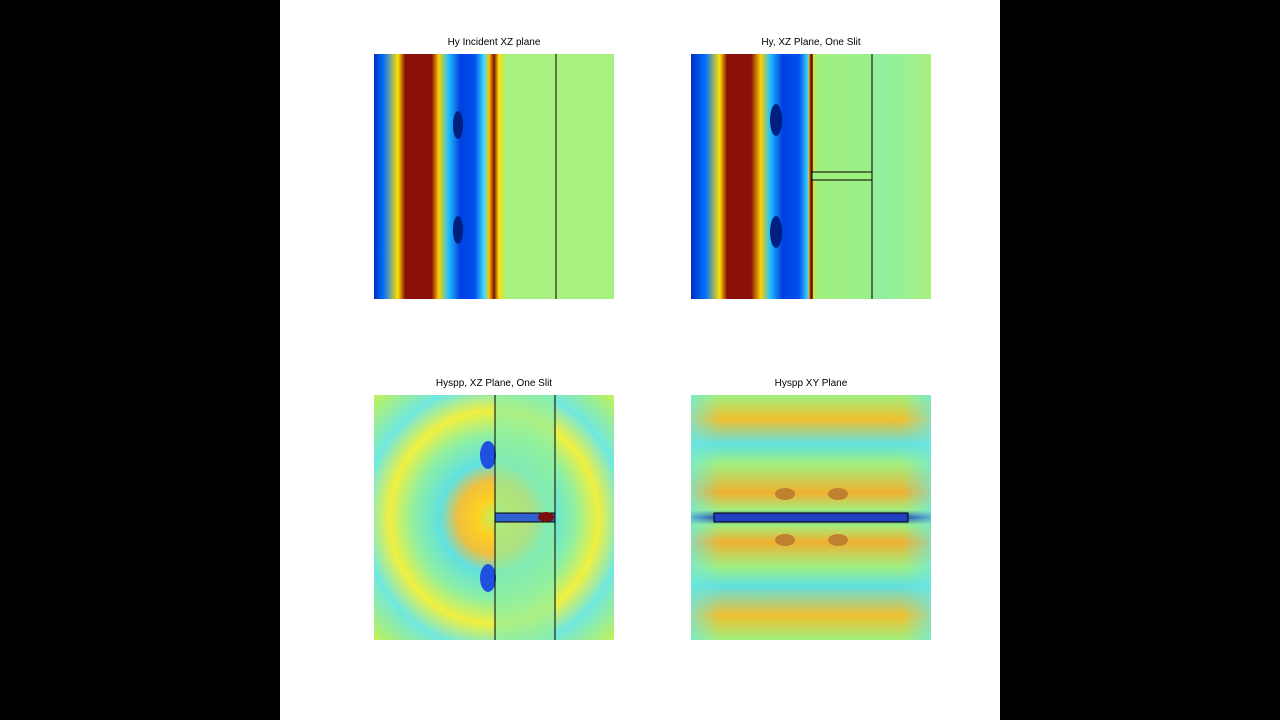 The image size is (1280, 720). I want to click on panel-title: Hyspp XY Plane, so click(811, 383).